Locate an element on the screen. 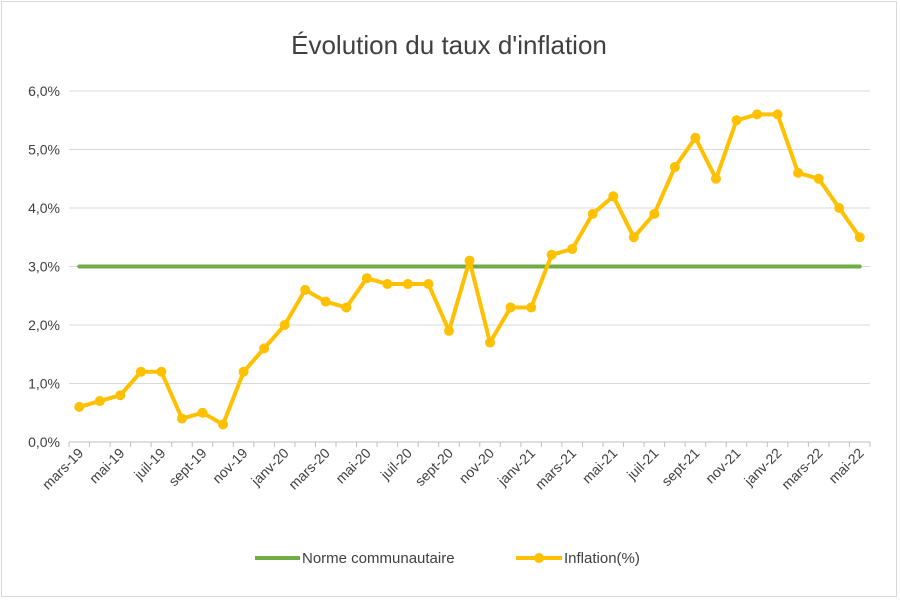  x-tick-label: sept-20 is located at coordinates (434, 467).